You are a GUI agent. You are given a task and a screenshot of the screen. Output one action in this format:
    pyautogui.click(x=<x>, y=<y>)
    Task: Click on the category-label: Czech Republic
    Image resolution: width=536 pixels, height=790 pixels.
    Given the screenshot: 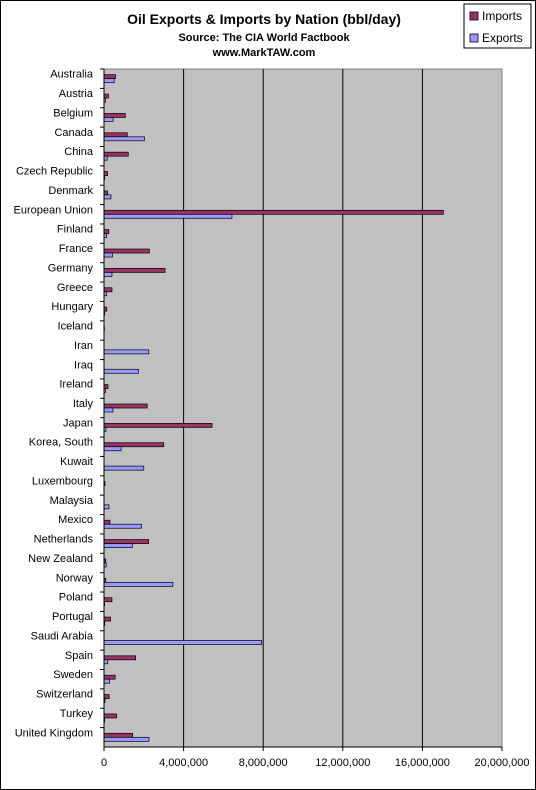 What is the action you would take?
    pyautogui.click(x=55, y=172)
    